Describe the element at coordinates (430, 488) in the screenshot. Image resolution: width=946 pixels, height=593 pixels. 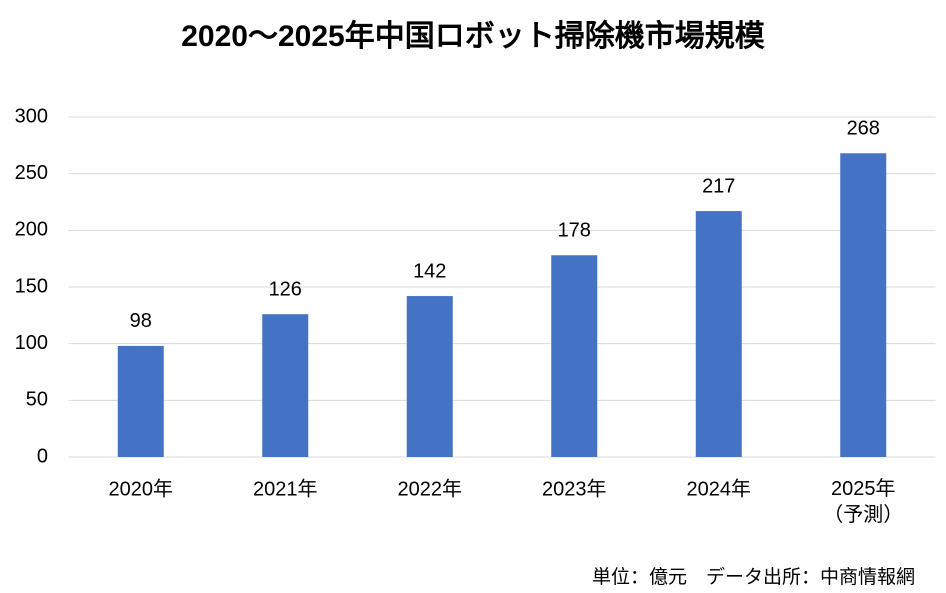
I see `x-tick-label: 2022年` at that location.